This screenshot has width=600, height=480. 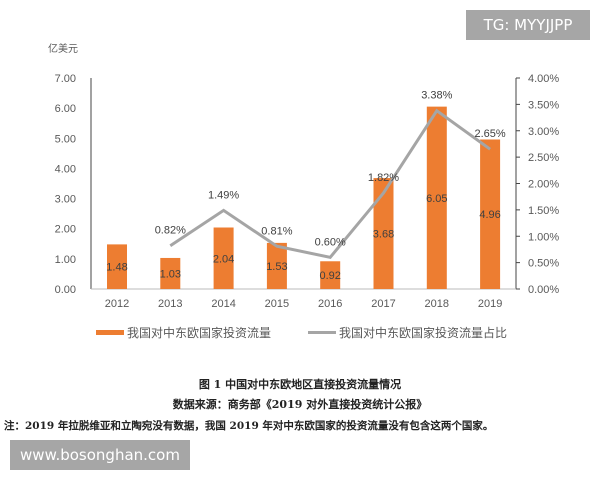 What do you see at coordinates (223, 304) in the screenshot?
I see `x-tick-label: 2014` at bounding box center [223, 304].